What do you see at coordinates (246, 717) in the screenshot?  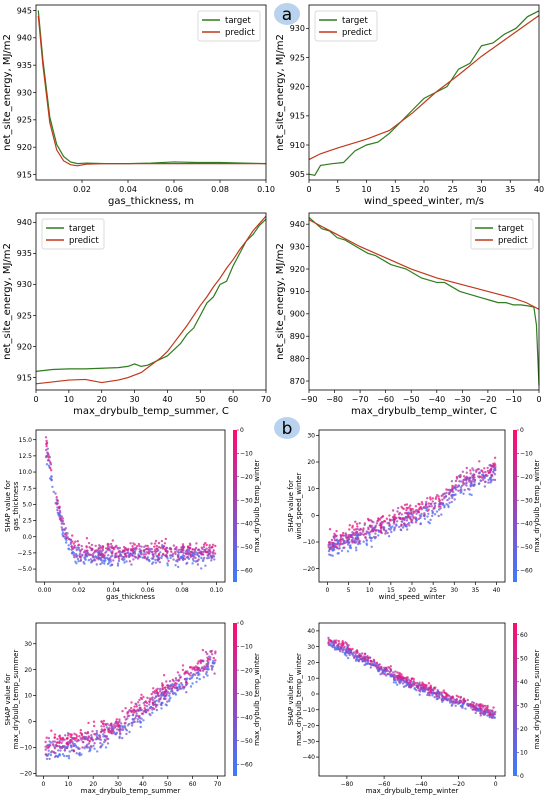 I see `colorbar-tick-label: −40` at bounding box center [246, 717].